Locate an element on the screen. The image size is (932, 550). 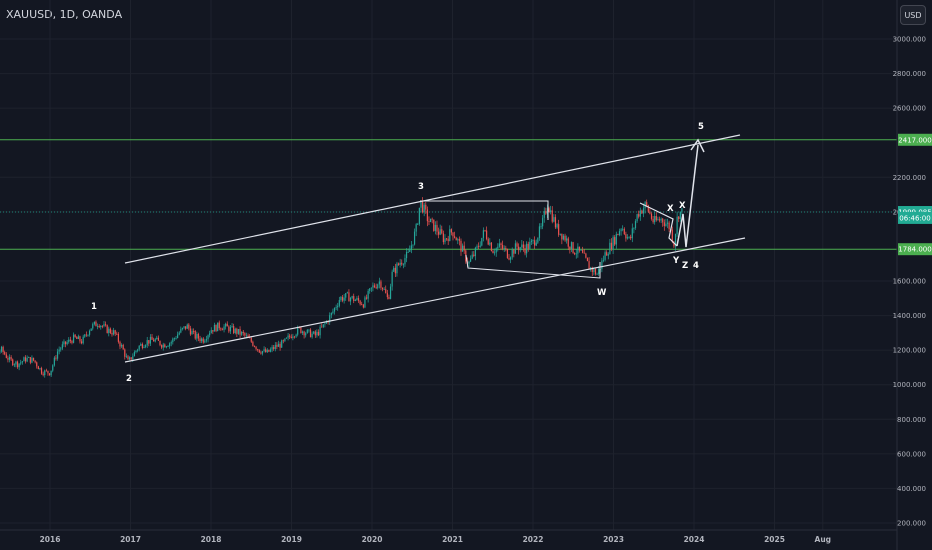
wave-label: Y is located at coordinates (676, 261).